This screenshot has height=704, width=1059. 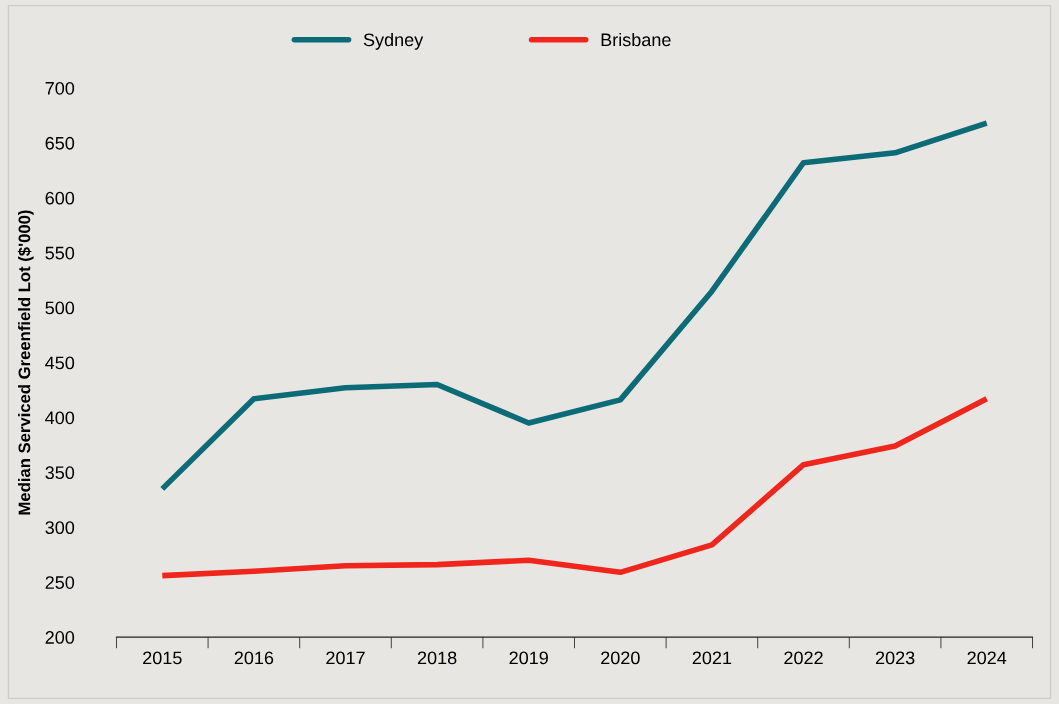 What do you see at coordinates (636, 39) in the screenshot?
I see `legend-label: Brisbane` at bounding box center [636, 39].